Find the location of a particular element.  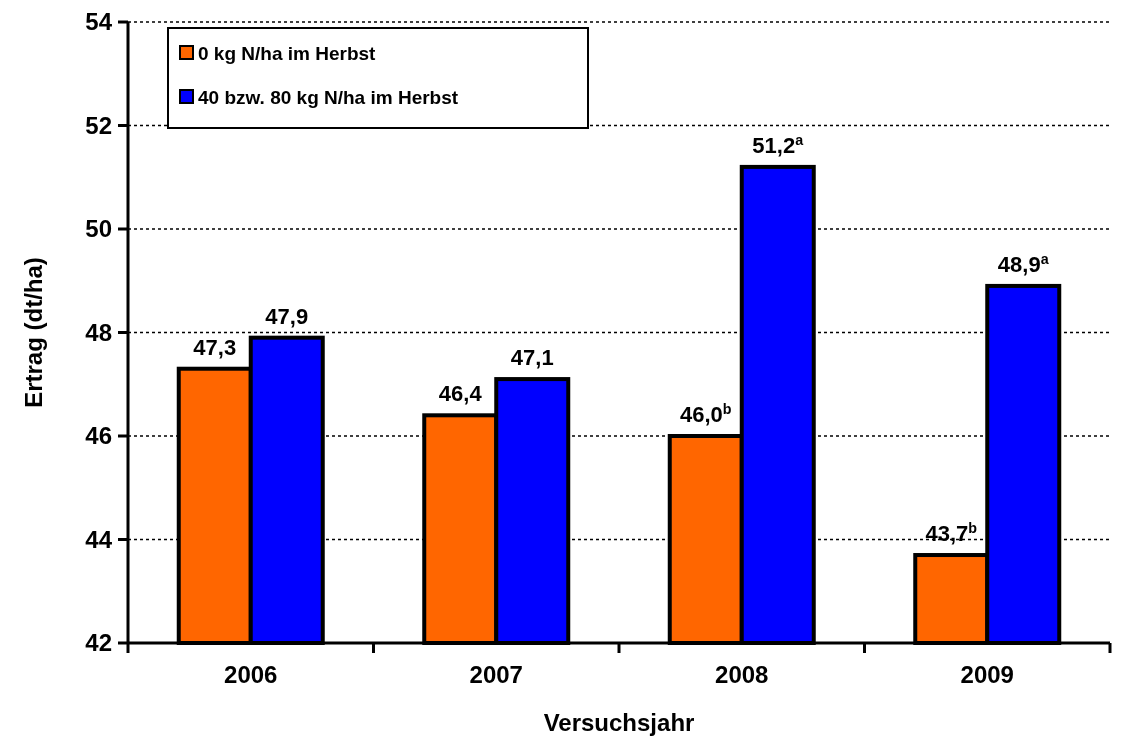

legend-label: 40 bzw. 80 kg N/ha im Herbst is located at coordinates (328, 97).